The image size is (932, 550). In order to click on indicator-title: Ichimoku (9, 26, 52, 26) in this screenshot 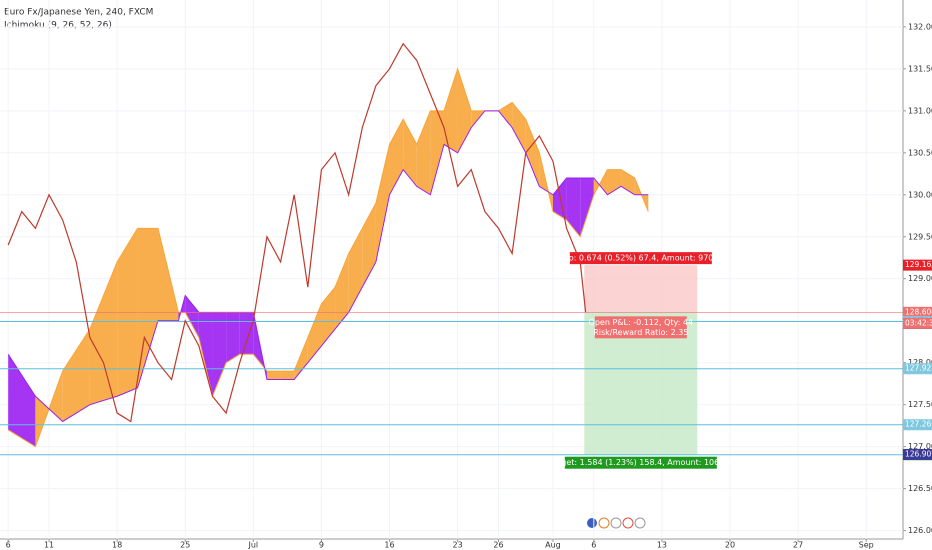, I will do `click(58, 26)`.